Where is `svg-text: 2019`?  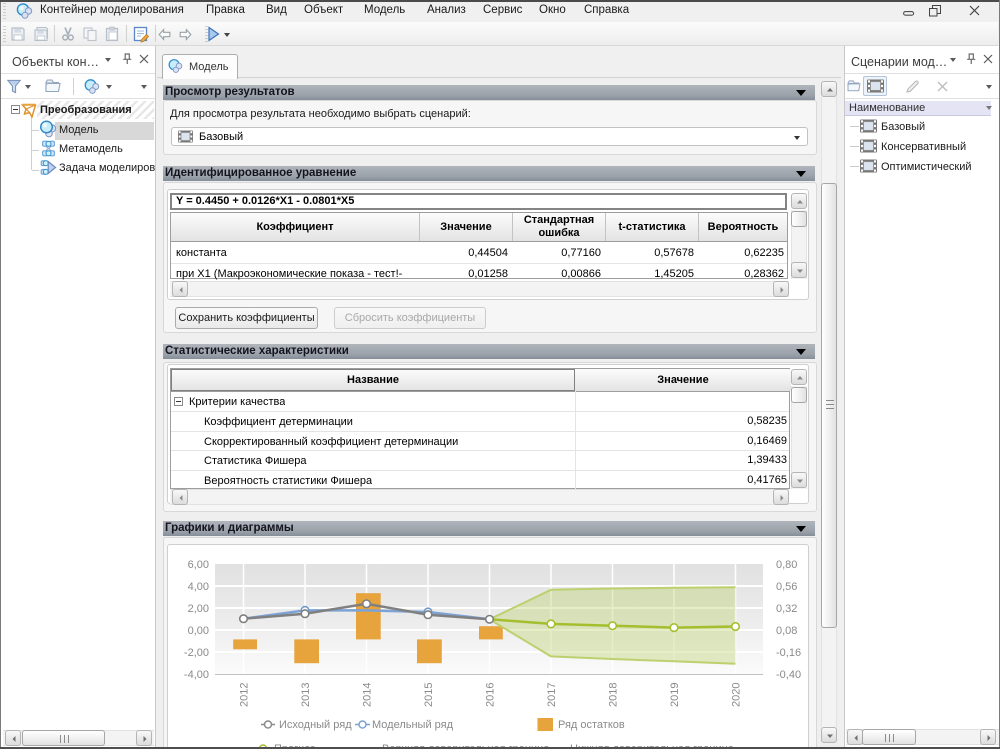 svg-text: 2019 is located at coordinates (675, 695).